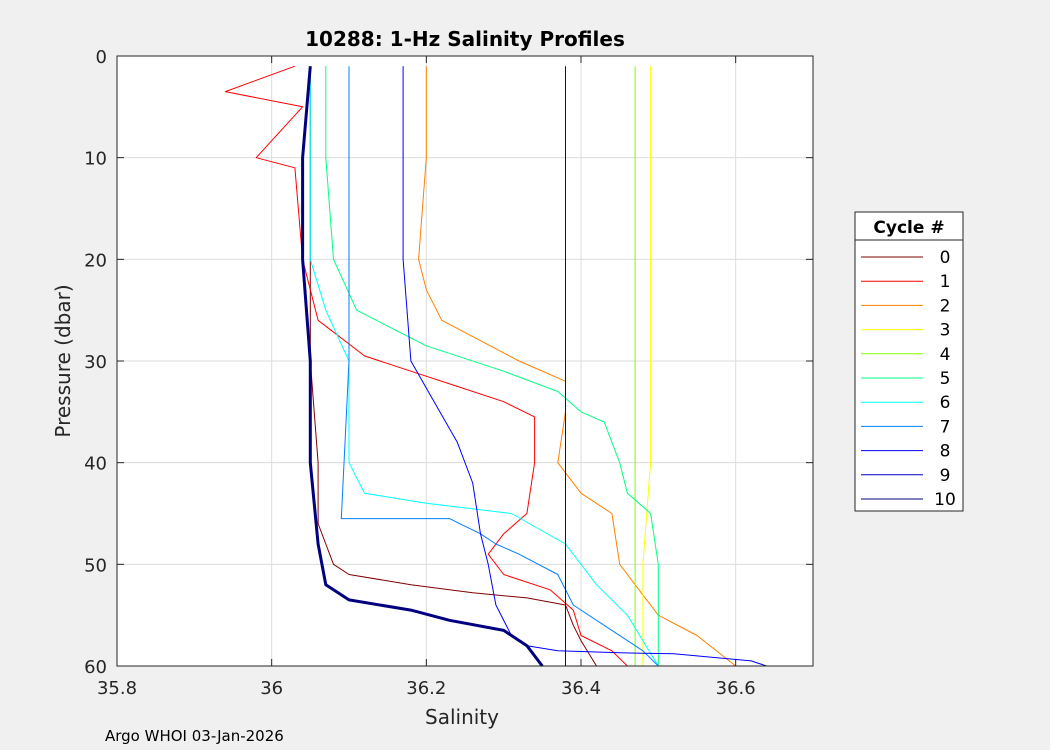  What do you see at coordinates (581, 688) in the screenshot?
I see `x-tick-label: 36.4` at bounding box center [581, 688].